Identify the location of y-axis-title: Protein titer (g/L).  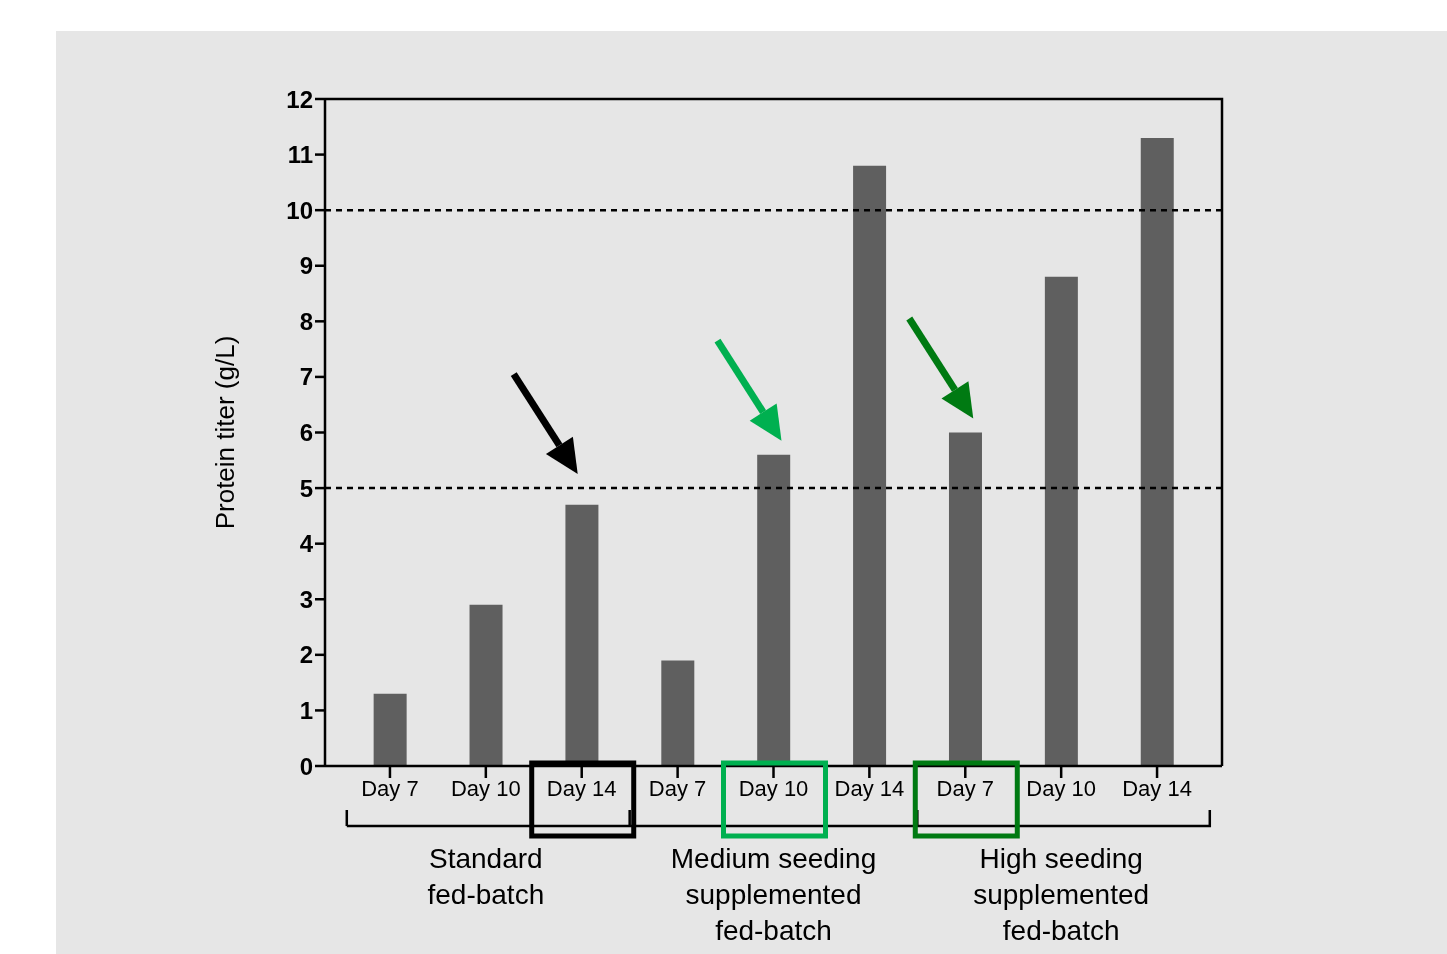
(225, 432).